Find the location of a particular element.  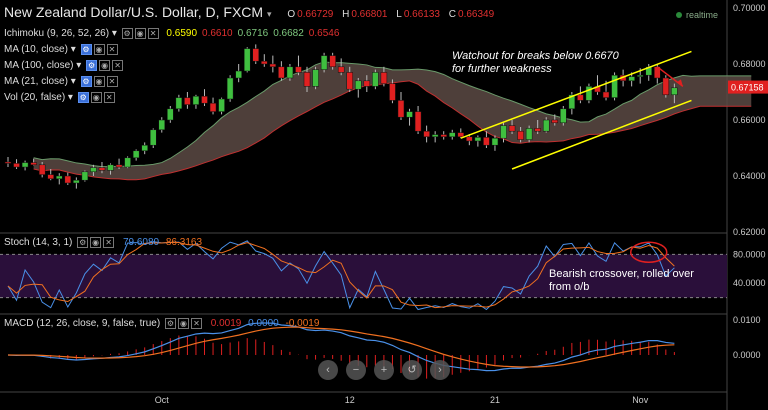

price-tick-label: 0.62000 is located at coordinates (749, 232).